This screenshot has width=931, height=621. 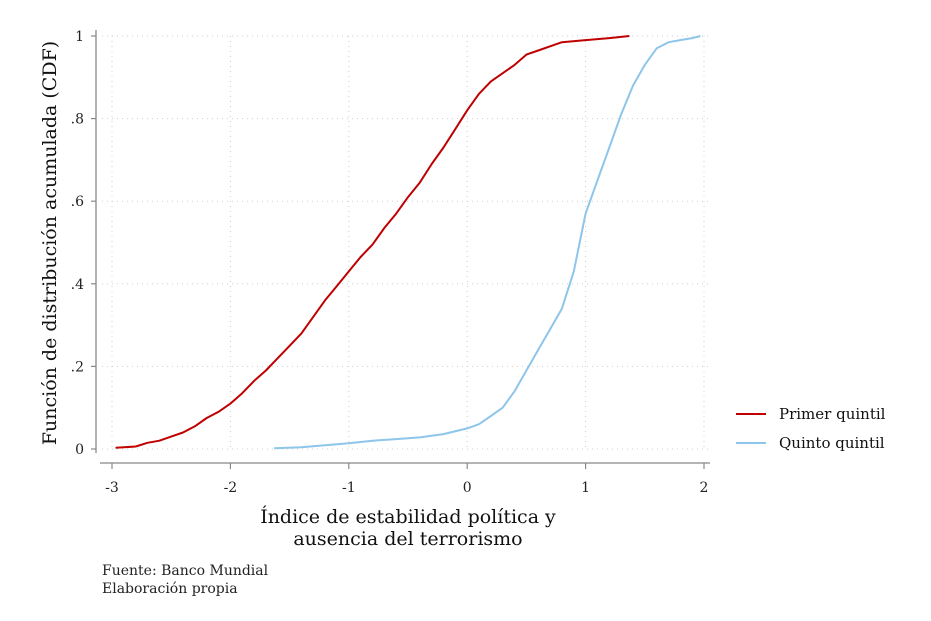 What do you see at coordinates (832, 414) in the screenshot?
I see `legend-label-1: Primer quintil` at bounding box center [832, 414].